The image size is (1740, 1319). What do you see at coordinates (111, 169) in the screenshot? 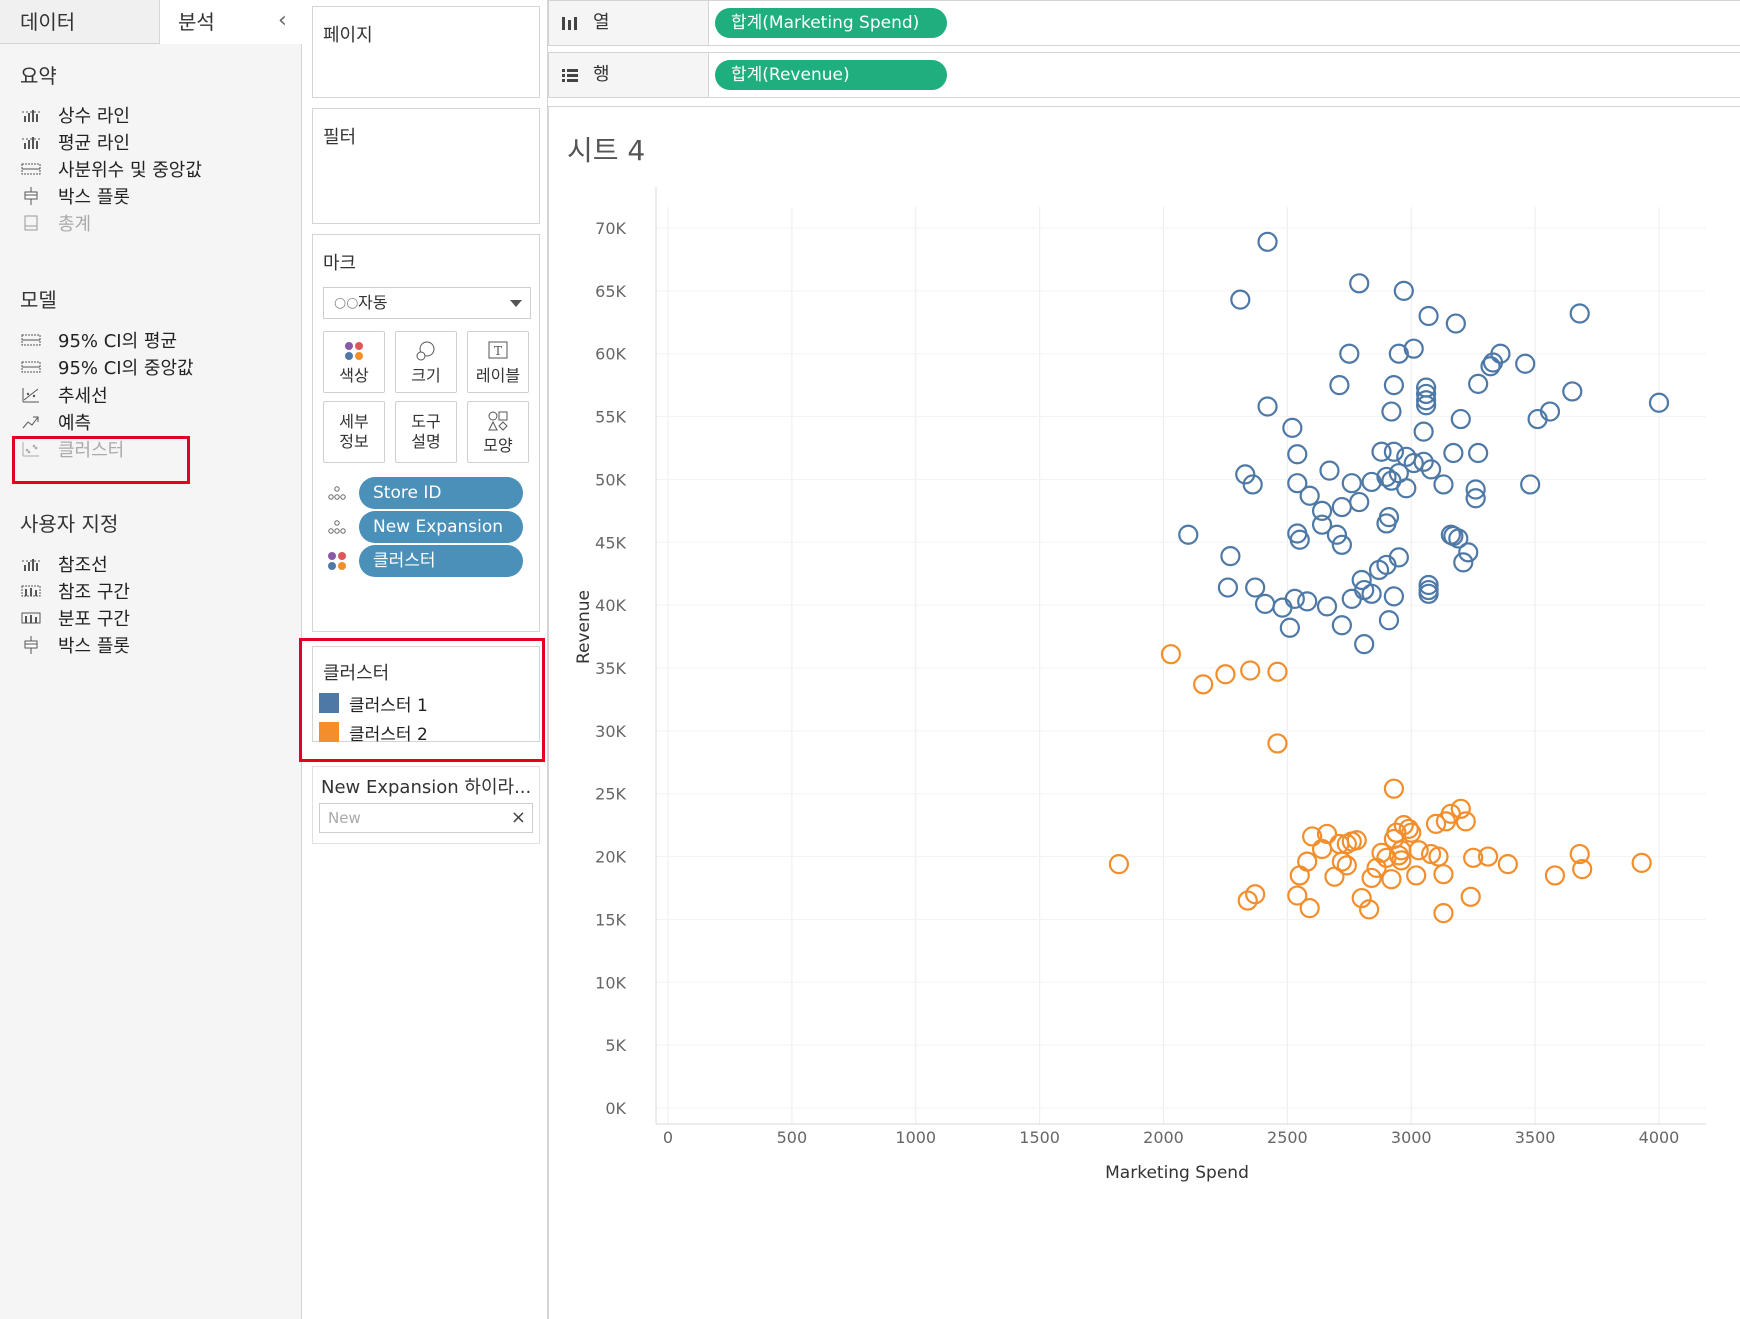
I see `analytics-item-quartiles: 사분위수 및 중앙값` at bounding box center [111, 169].